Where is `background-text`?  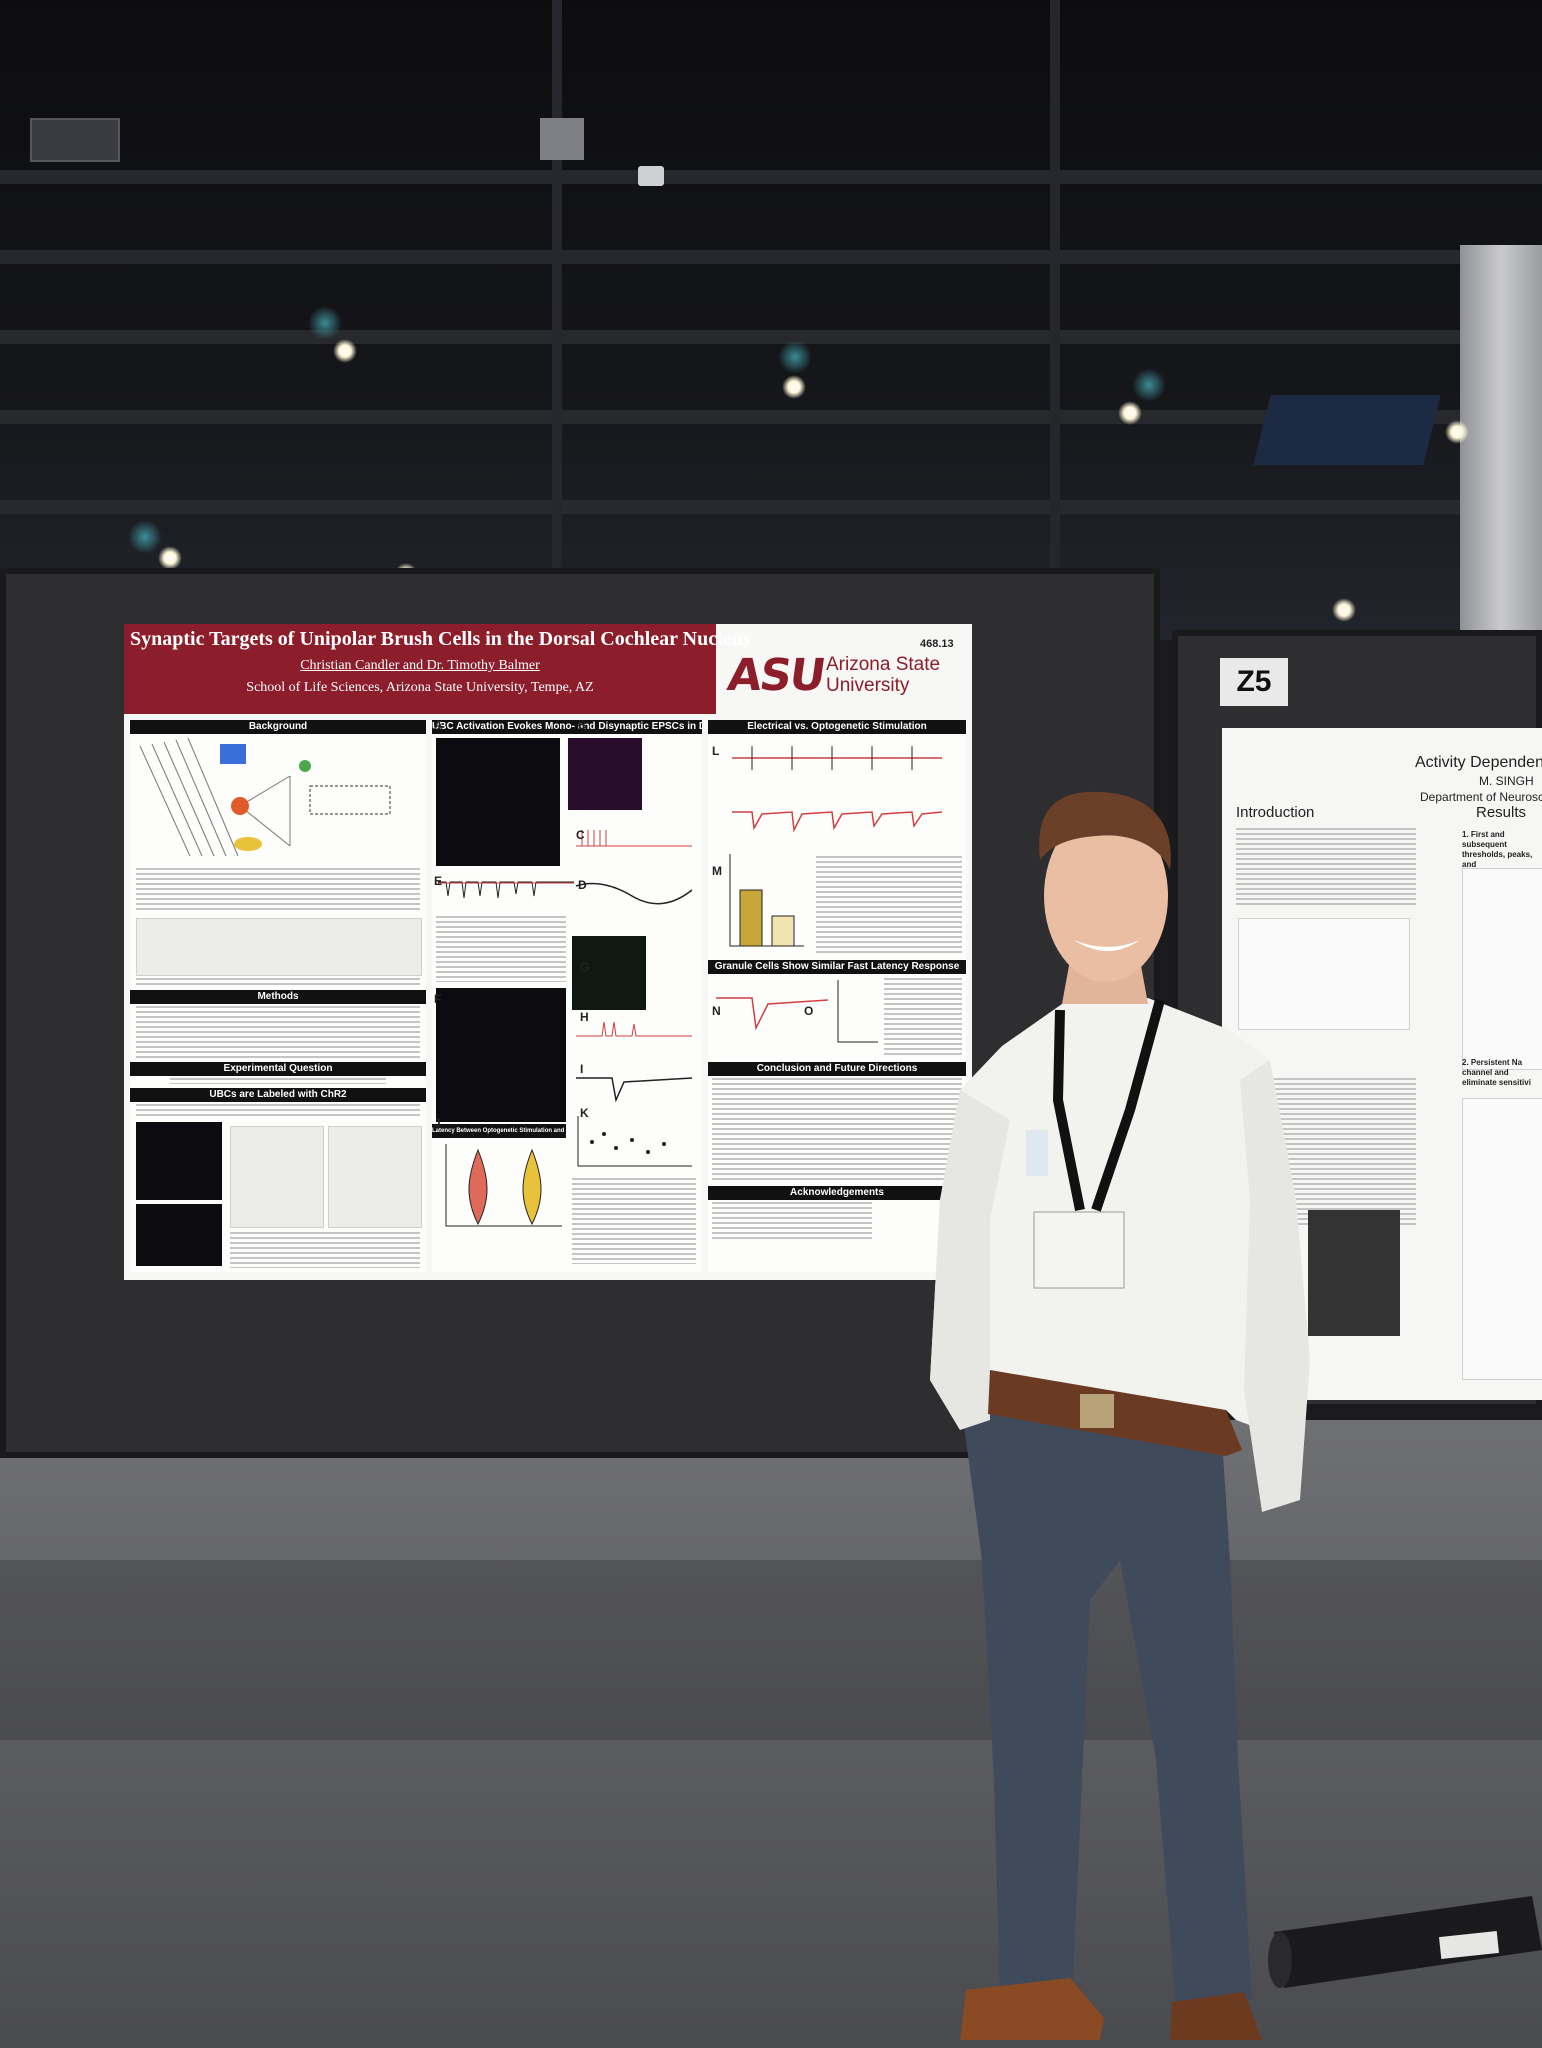
background-text is located at coordinates (278, 890).